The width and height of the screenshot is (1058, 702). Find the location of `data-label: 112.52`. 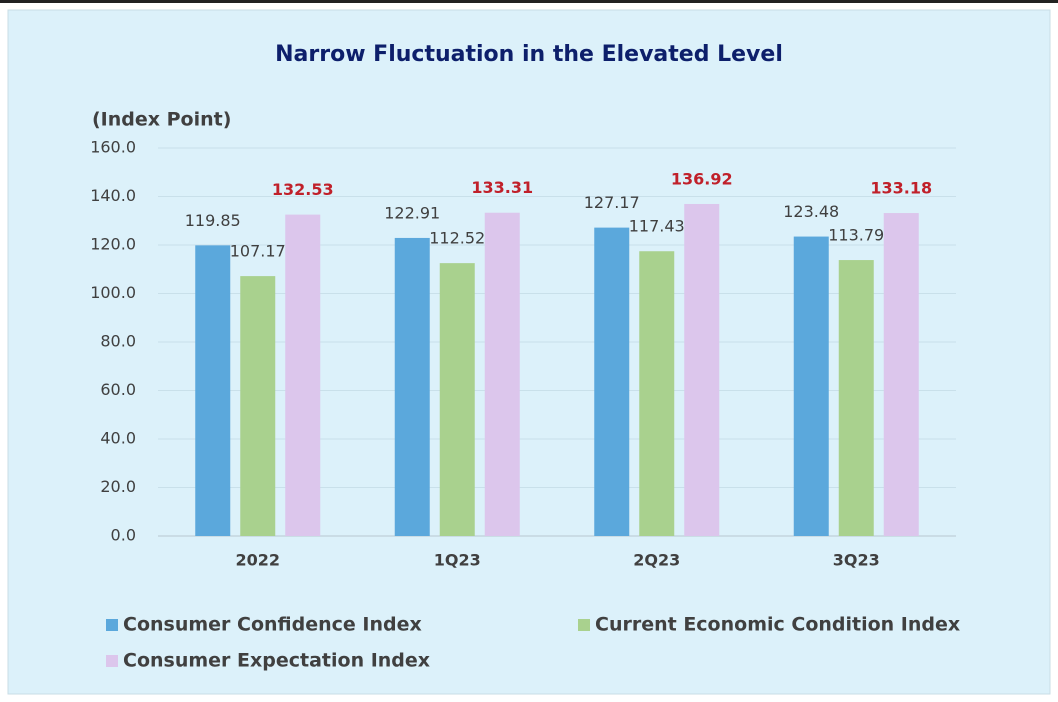

data-label: 112.52 is located at coordinates (457, 238).